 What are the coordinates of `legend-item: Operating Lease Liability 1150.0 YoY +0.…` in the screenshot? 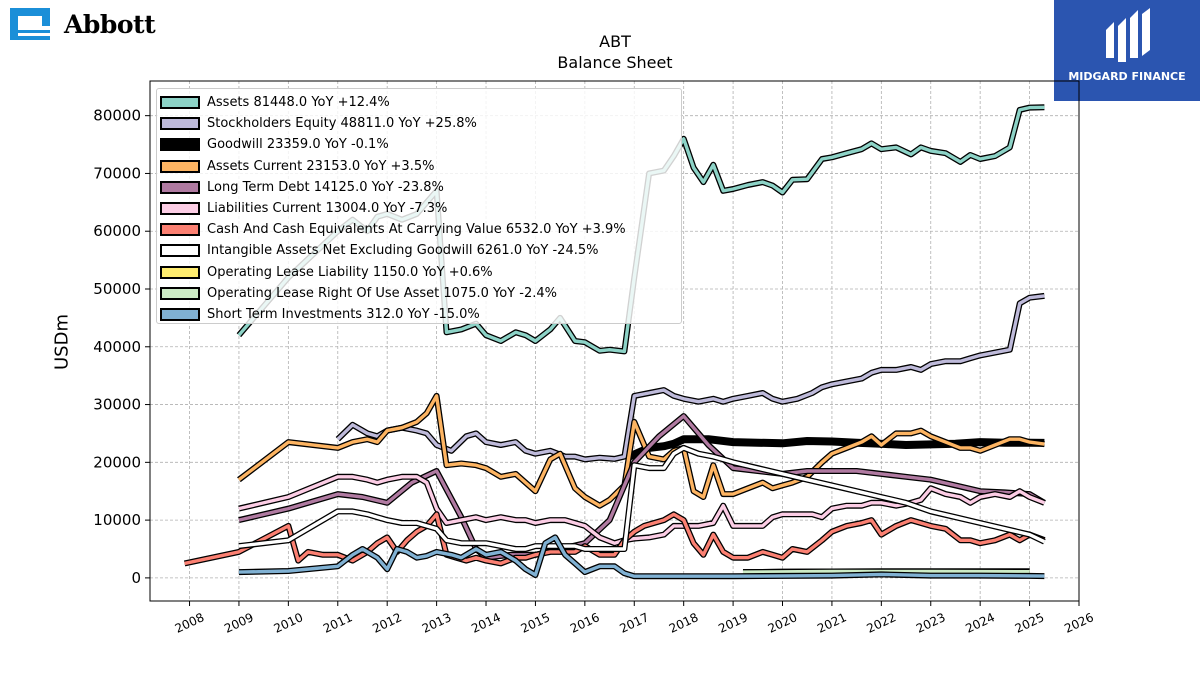 It's located at (419, 272).